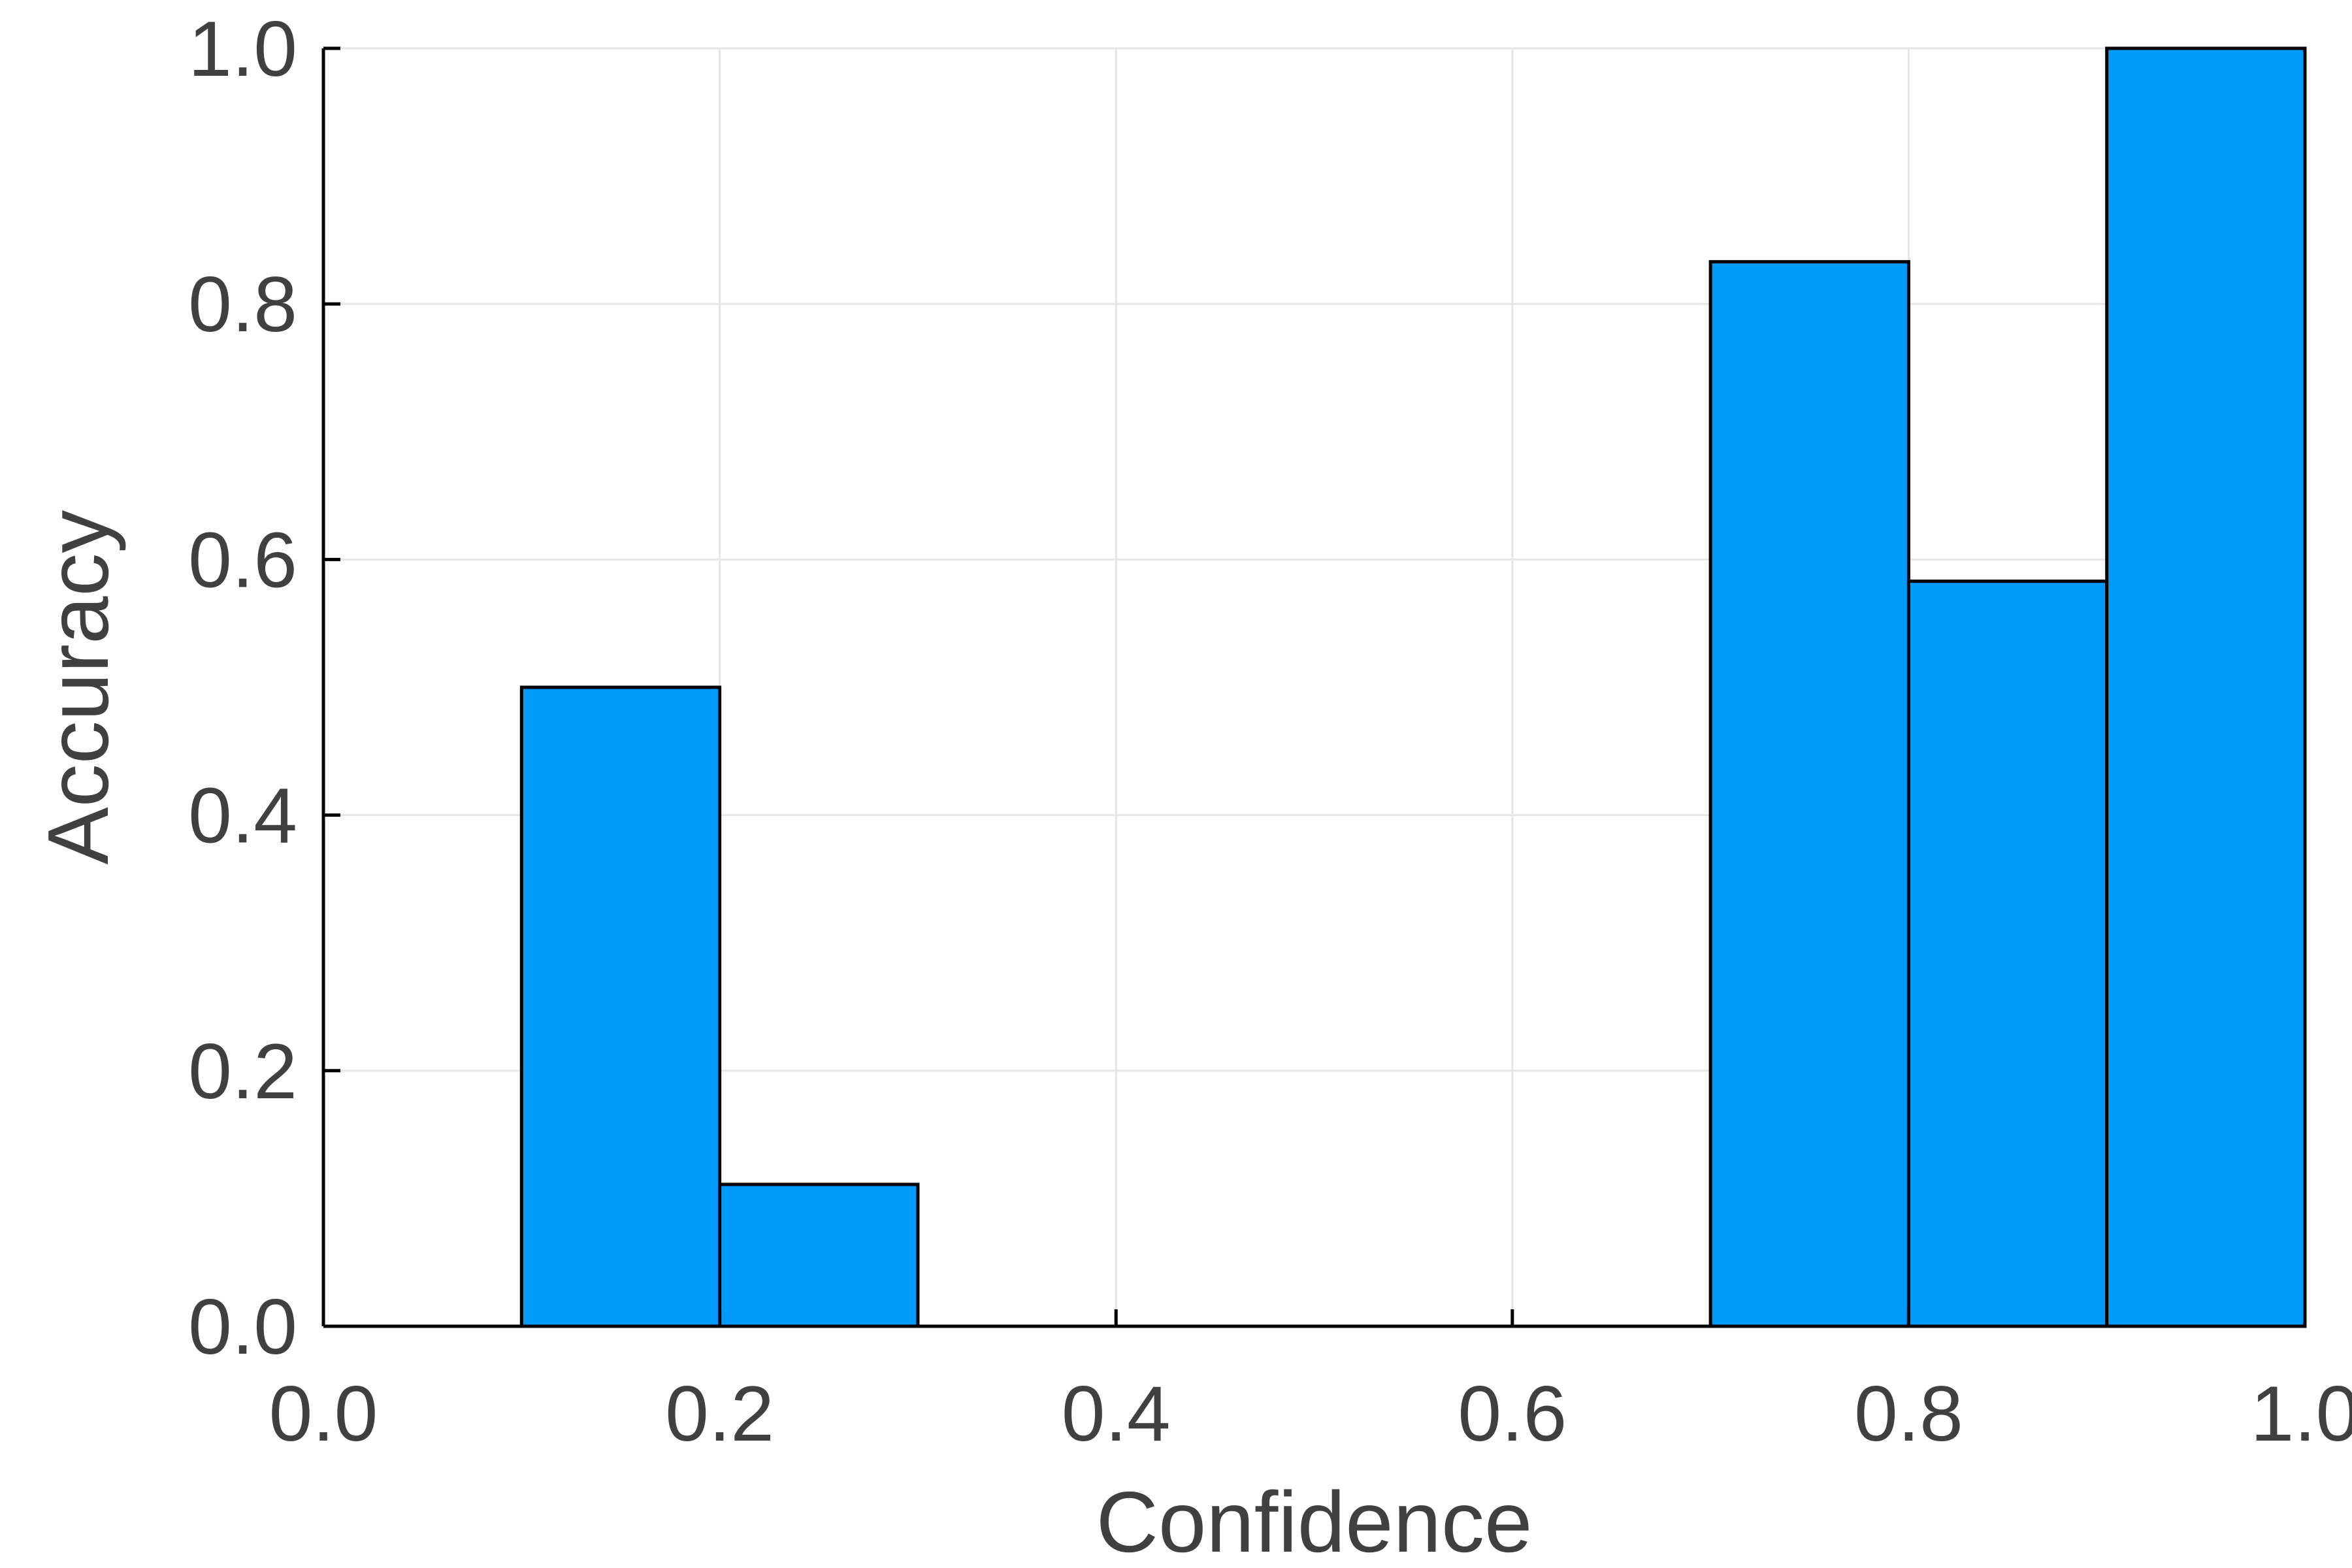 This screenshot has height=1568, width=2352. I want to click on y-axis-label: Accuracy, so click(78, 687).